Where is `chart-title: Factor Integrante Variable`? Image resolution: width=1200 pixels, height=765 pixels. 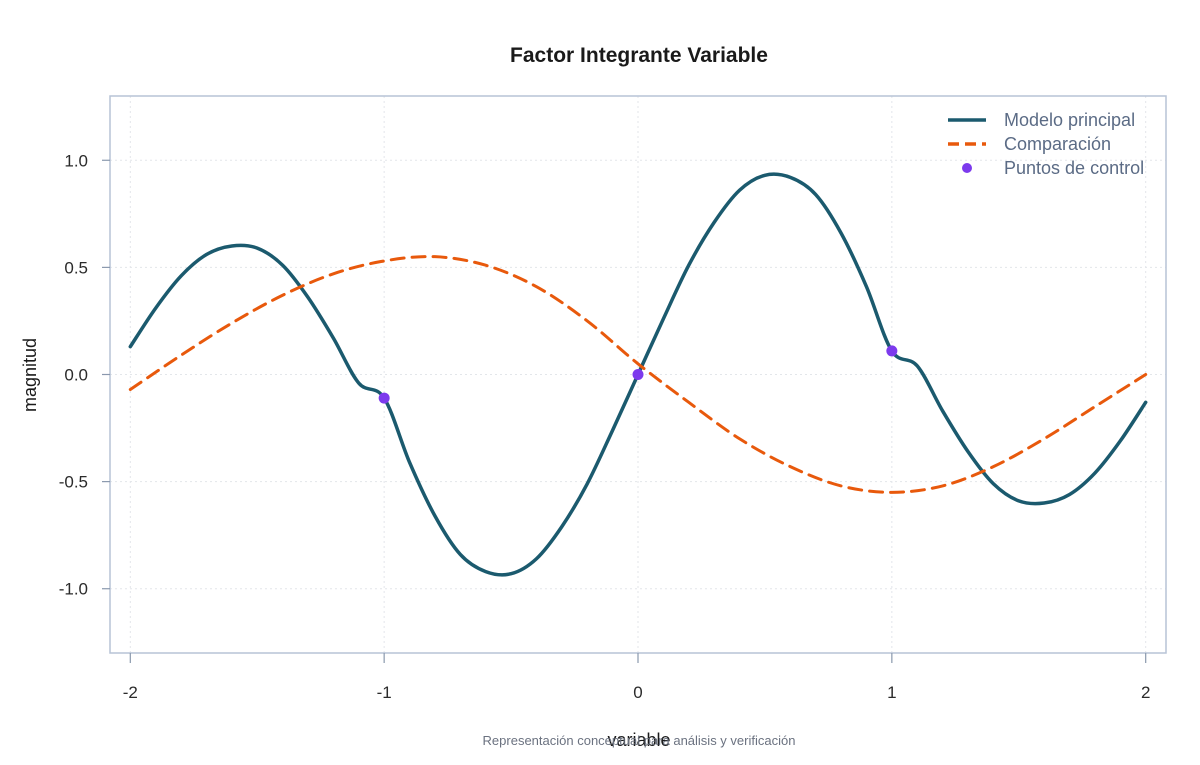
chart-title: Factor Integrante Variable is located at coordinates (639, 55).